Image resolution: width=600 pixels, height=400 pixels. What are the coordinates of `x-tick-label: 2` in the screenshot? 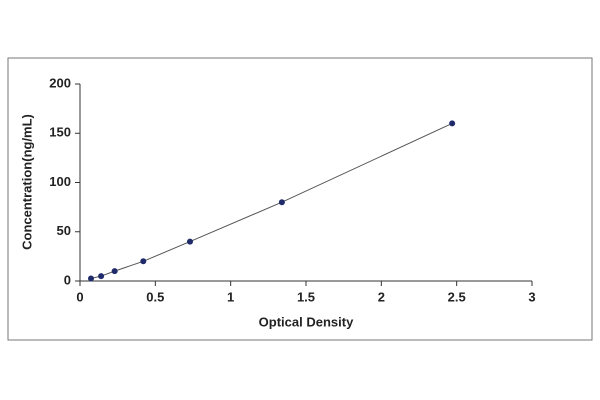 It's located at (381, 296).